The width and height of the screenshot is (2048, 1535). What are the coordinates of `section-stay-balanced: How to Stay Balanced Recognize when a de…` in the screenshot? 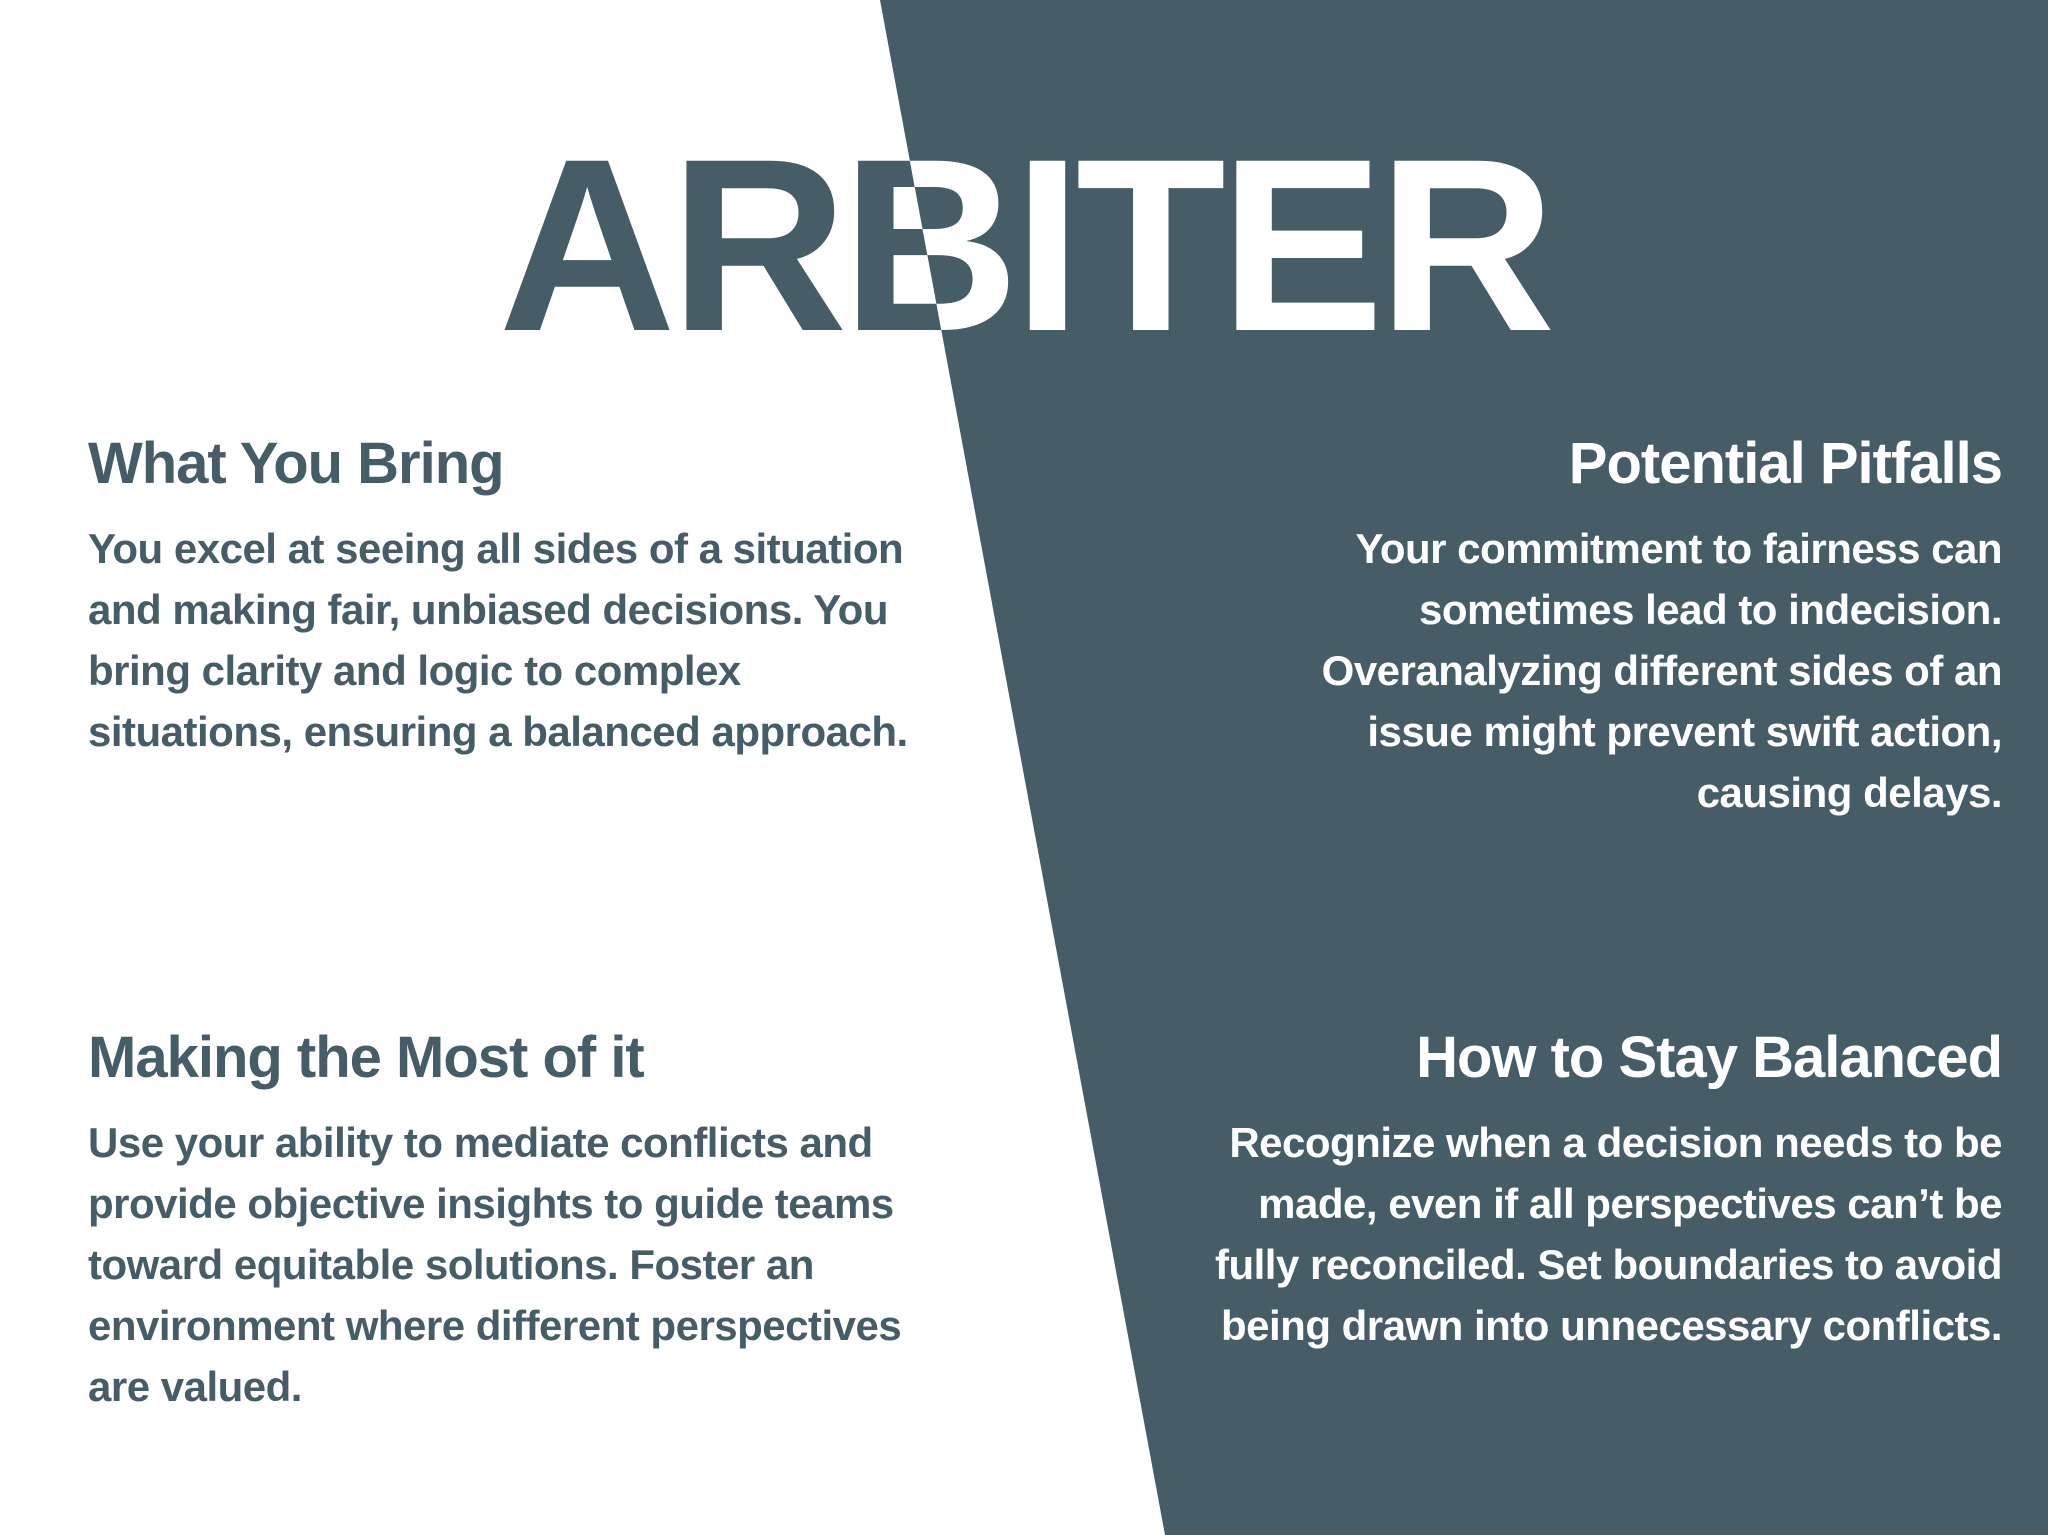 It's located at (1587, 1189).